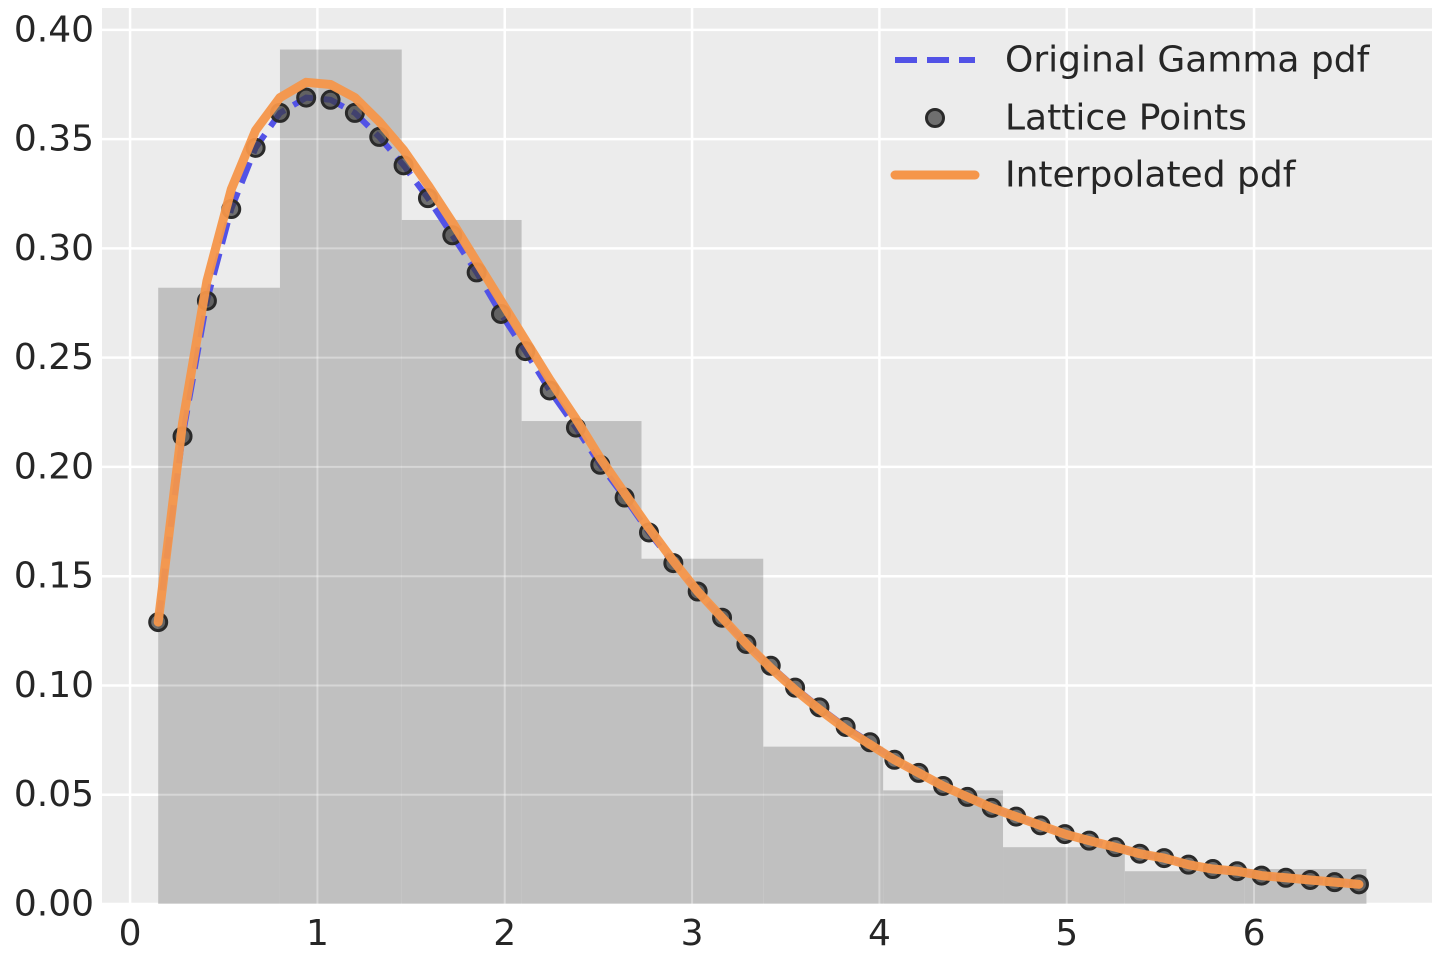 This screenshot has height=960, width=1440. Describe the element at coordinates (130, 933) in the screenshot. I see `x-tick-label: 0` at that location.